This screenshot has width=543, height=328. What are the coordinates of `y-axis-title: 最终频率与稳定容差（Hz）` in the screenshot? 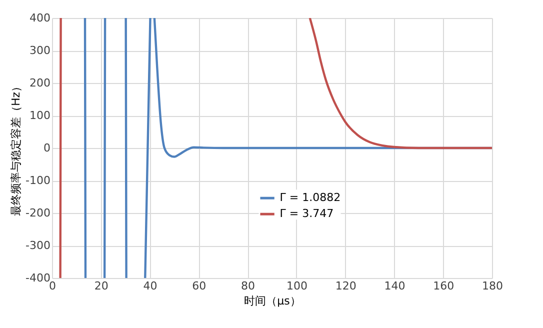 It's located at (16, 148).